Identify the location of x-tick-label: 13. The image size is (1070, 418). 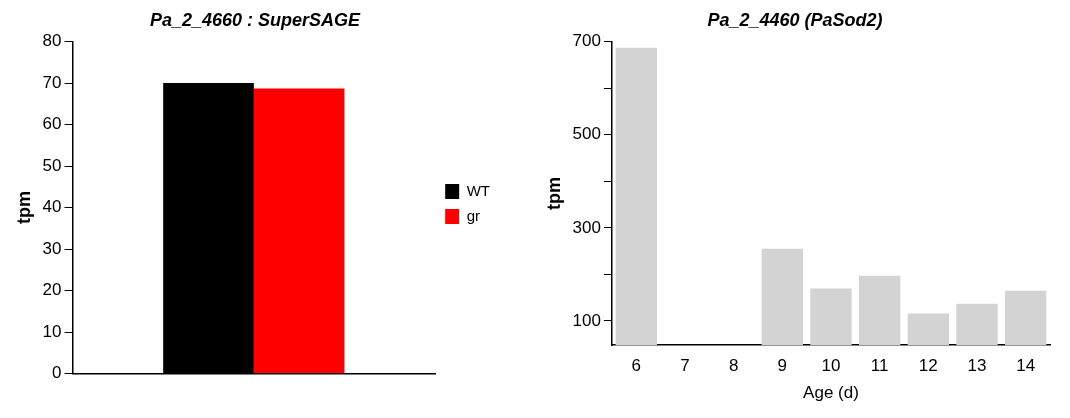
(977, 366).